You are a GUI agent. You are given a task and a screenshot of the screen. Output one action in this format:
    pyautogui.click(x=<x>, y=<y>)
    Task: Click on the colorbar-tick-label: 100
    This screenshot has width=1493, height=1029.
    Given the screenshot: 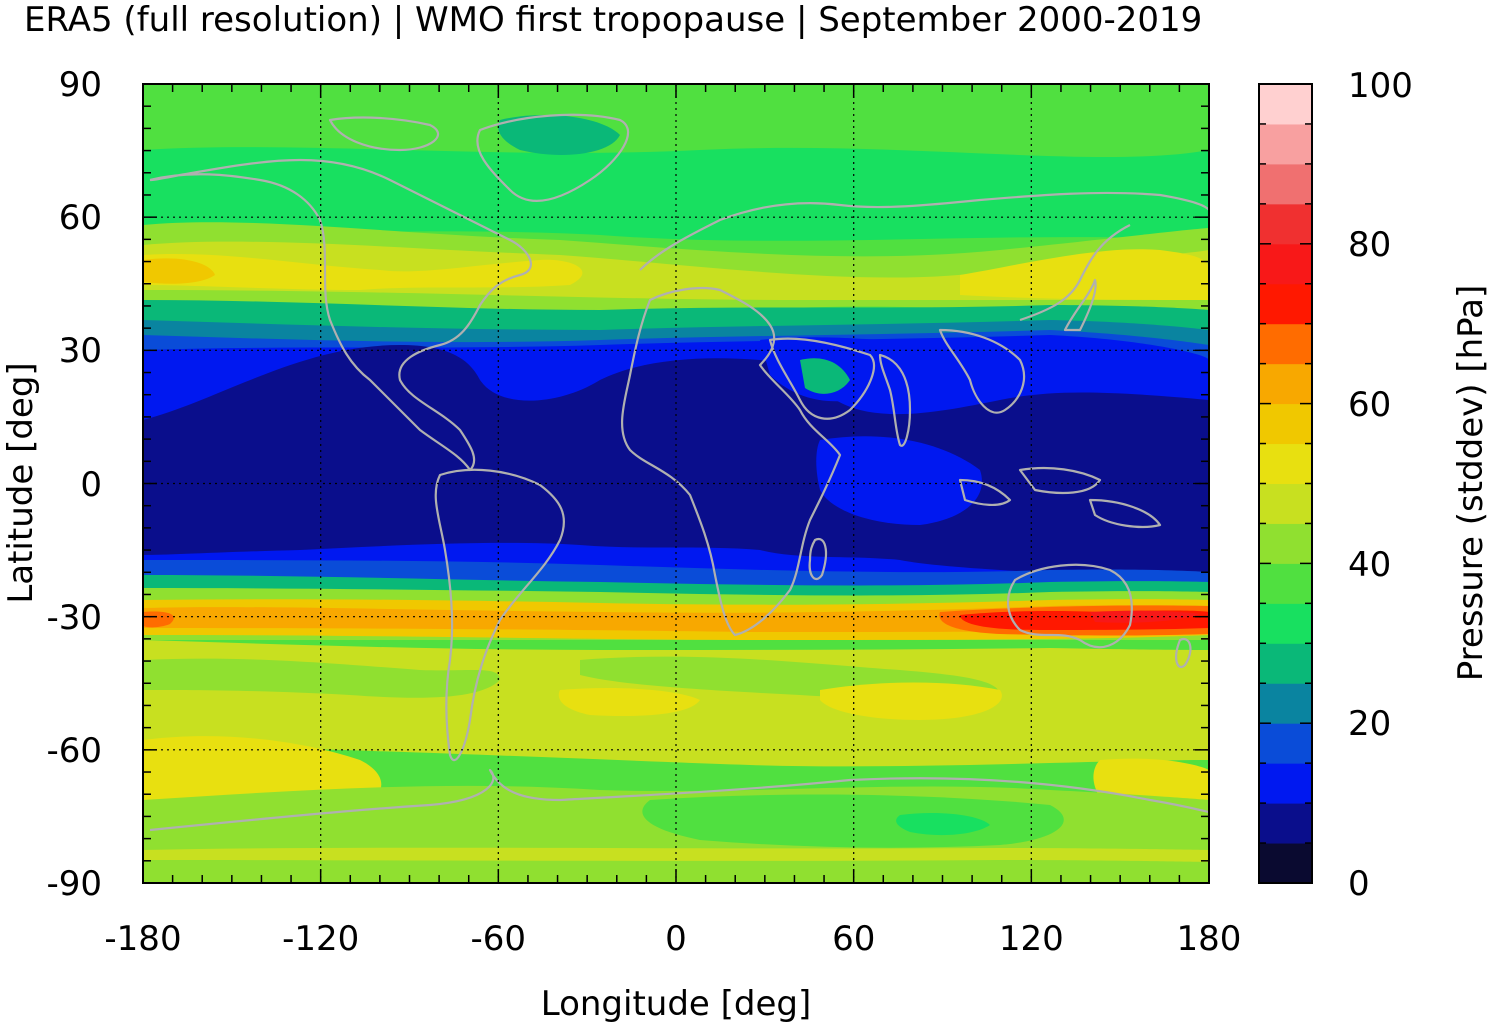 What is the action you would take?
    pyautogui.click(x=1380, y=86)
    